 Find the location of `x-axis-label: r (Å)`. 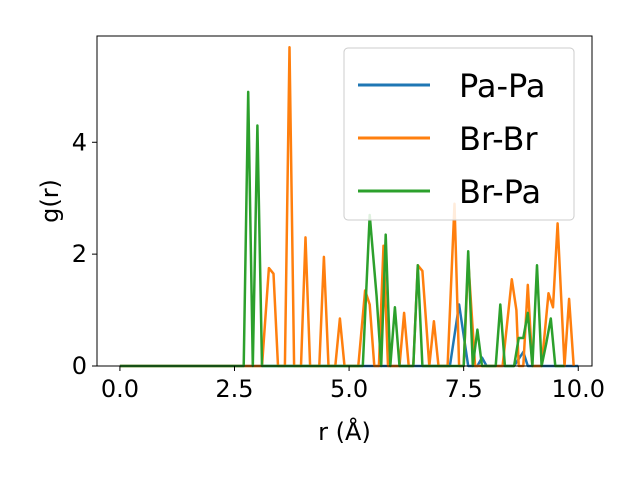

x-axis-label: r (Å) is located at coordinates (344, 431).